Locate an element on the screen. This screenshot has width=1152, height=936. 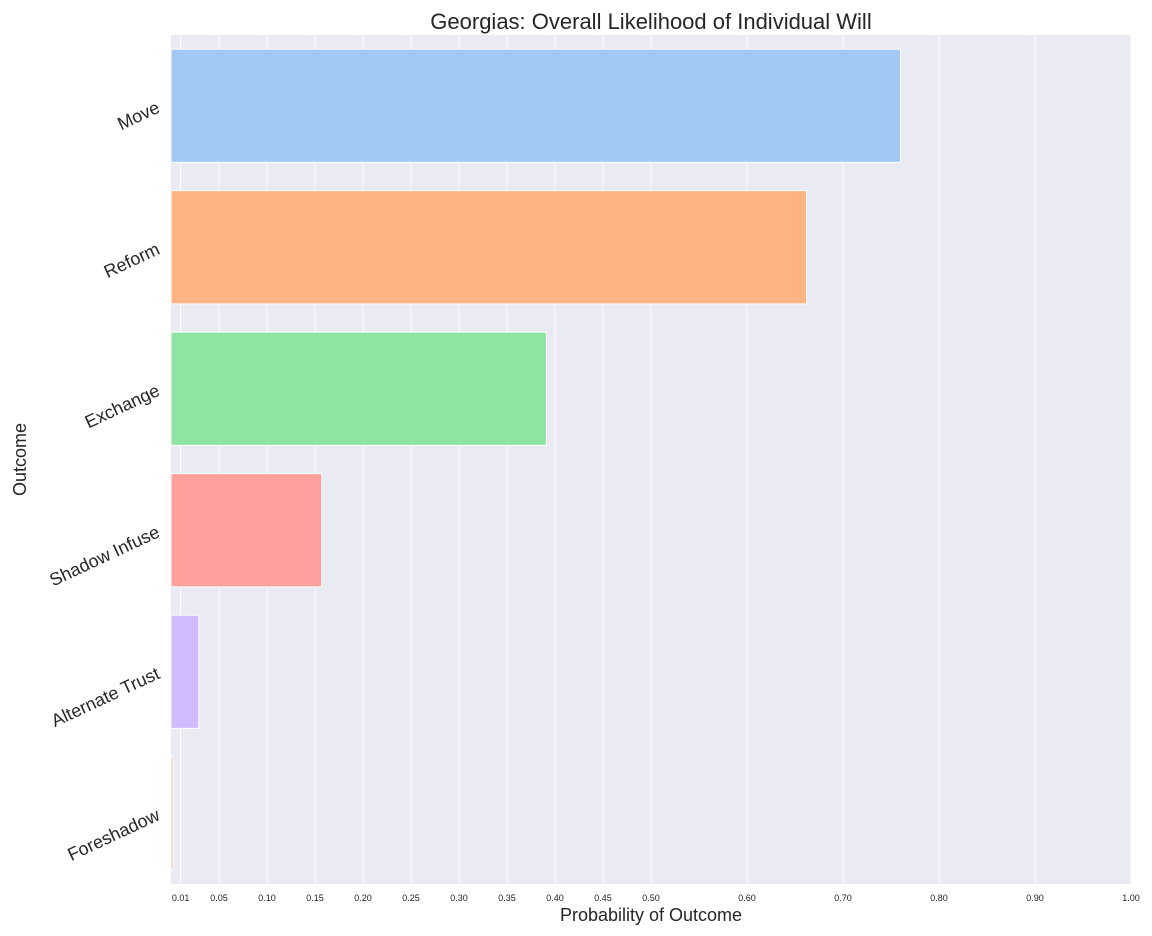
y-tick-label: Exchange is located at coordinates (122, 406).